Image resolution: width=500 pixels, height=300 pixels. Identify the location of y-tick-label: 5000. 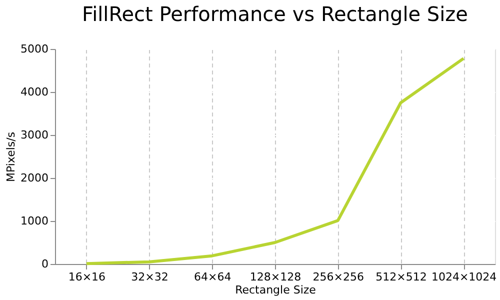
(34, 49).